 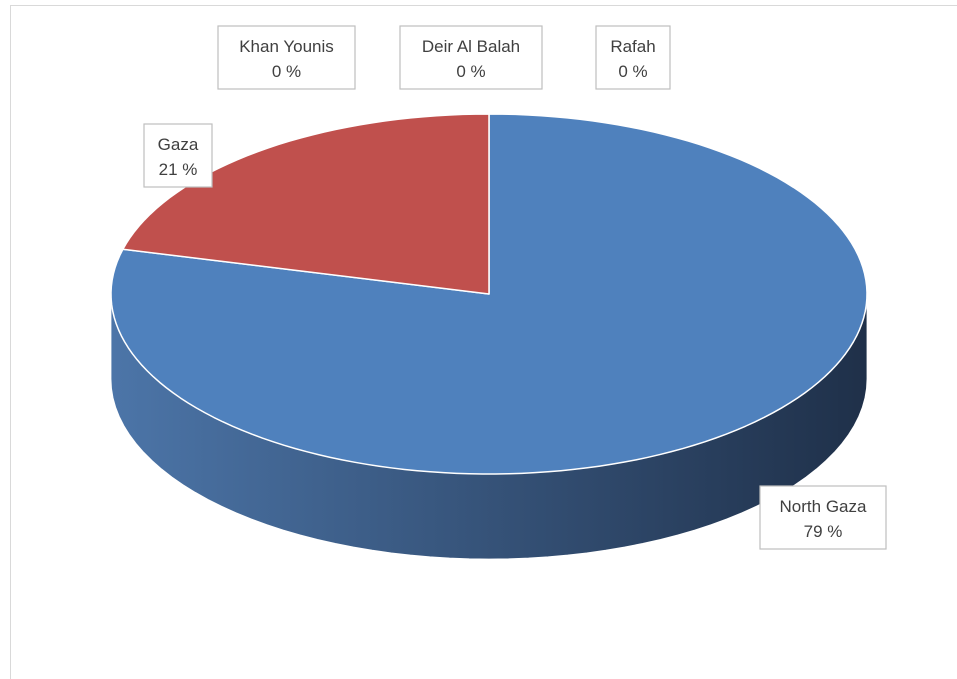 I want to click on data-label-khan-younis: Khan Younis 0 %, so click(x=286, y=57).